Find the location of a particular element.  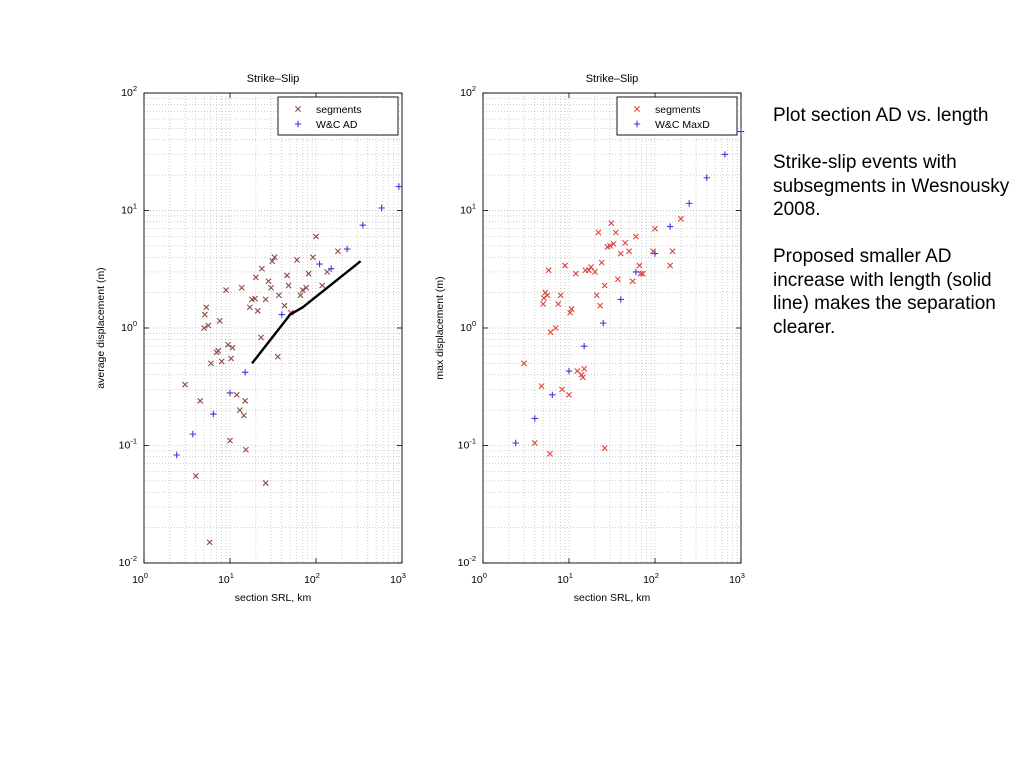

x-tick-label: 10¹ is located at coordinates (565, 578).